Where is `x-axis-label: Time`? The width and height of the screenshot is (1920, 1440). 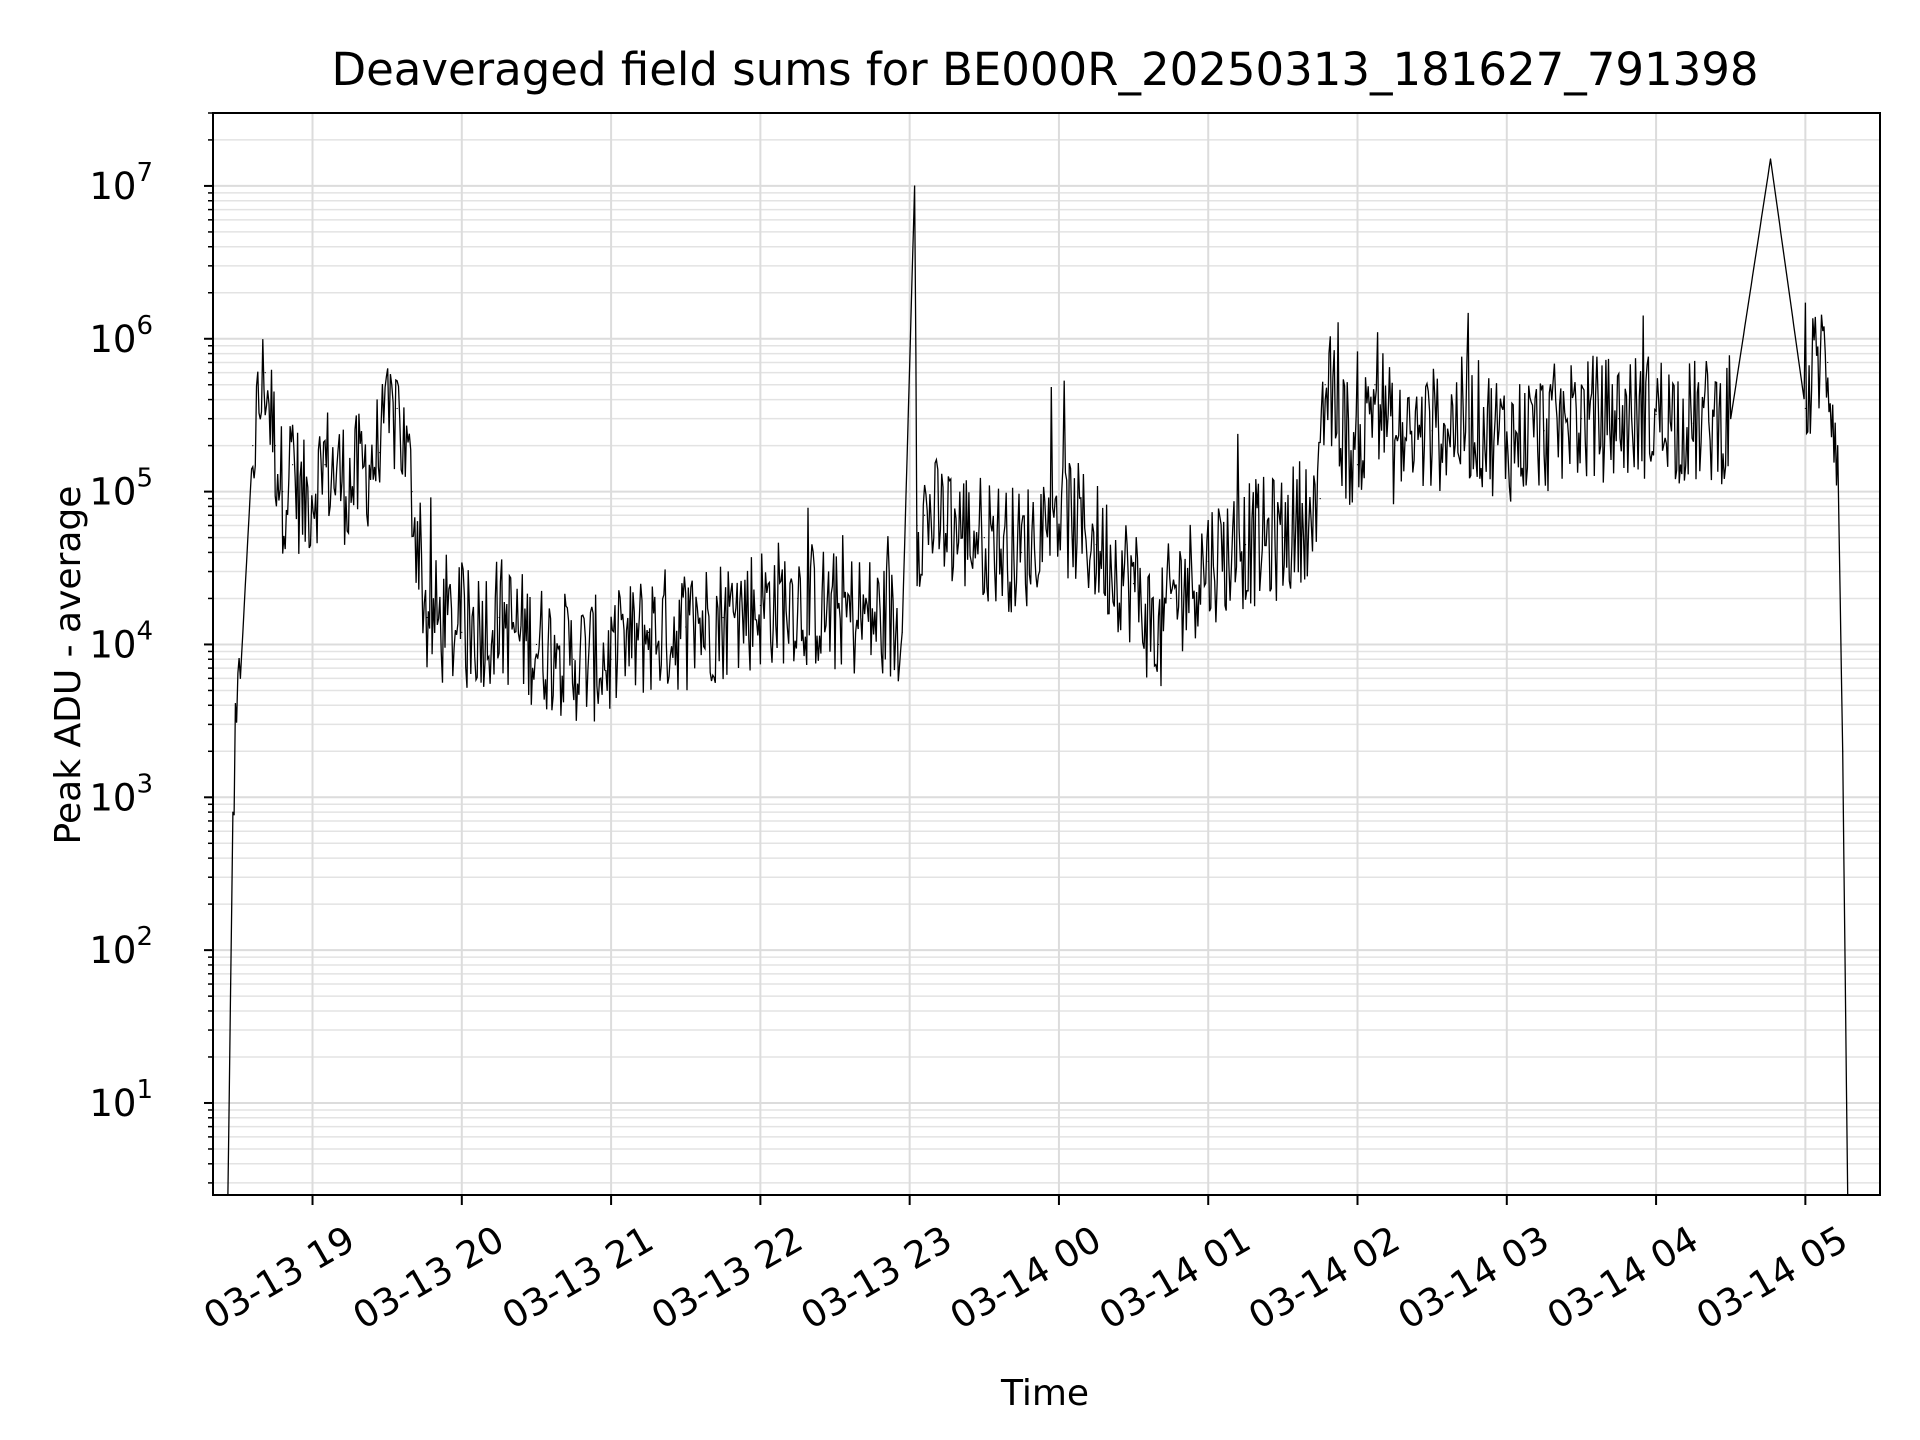
x-axis-label: Time is located at coordinates (1044, 1393).